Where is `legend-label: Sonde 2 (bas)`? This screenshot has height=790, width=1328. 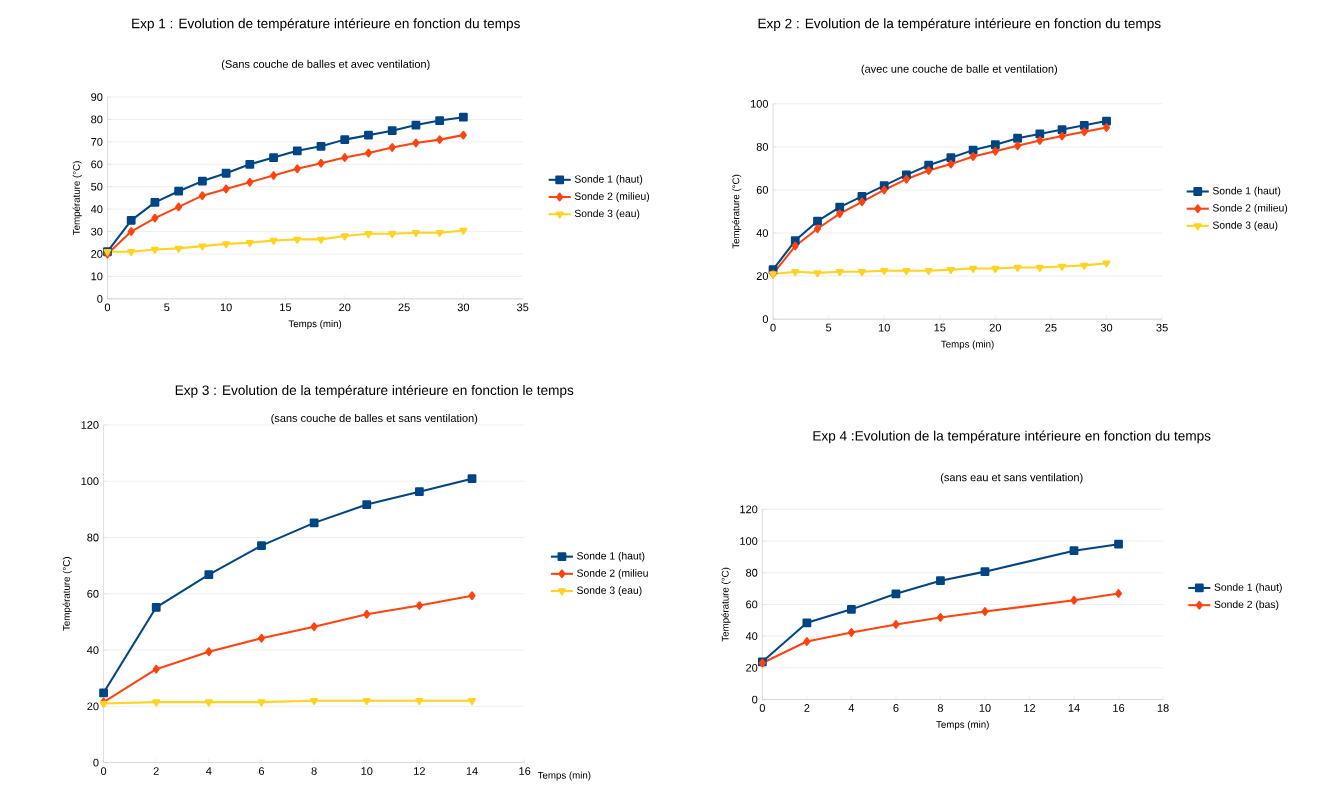 legend-label: Sonde 2 (bas) is located at coordinates (1246, 605).